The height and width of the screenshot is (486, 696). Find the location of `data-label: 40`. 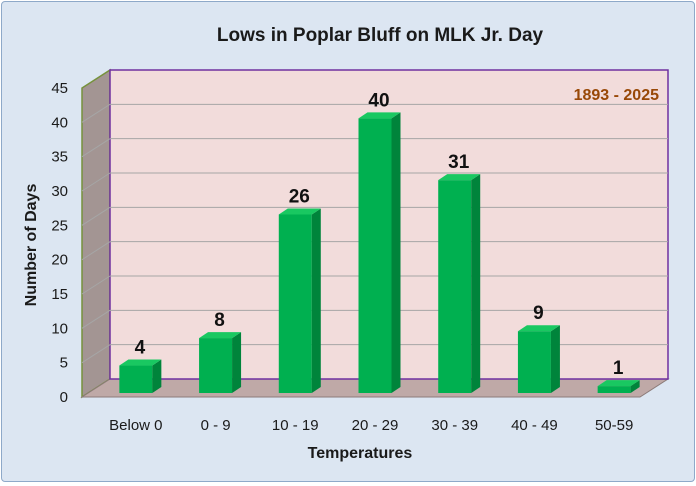

data-label: 40 is located at coordinates (378, 100).